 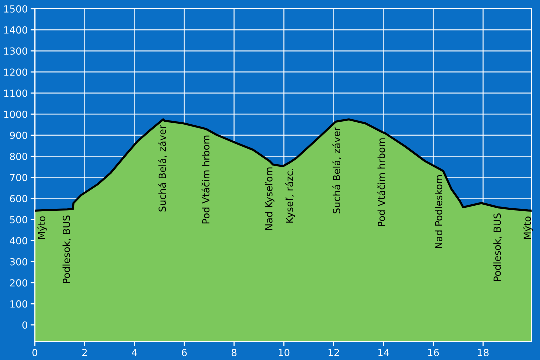 What do you see at coordinates (19, 304) in the screenshot?
I see `y-tick-label: 100` at bounding box center [19, 304].